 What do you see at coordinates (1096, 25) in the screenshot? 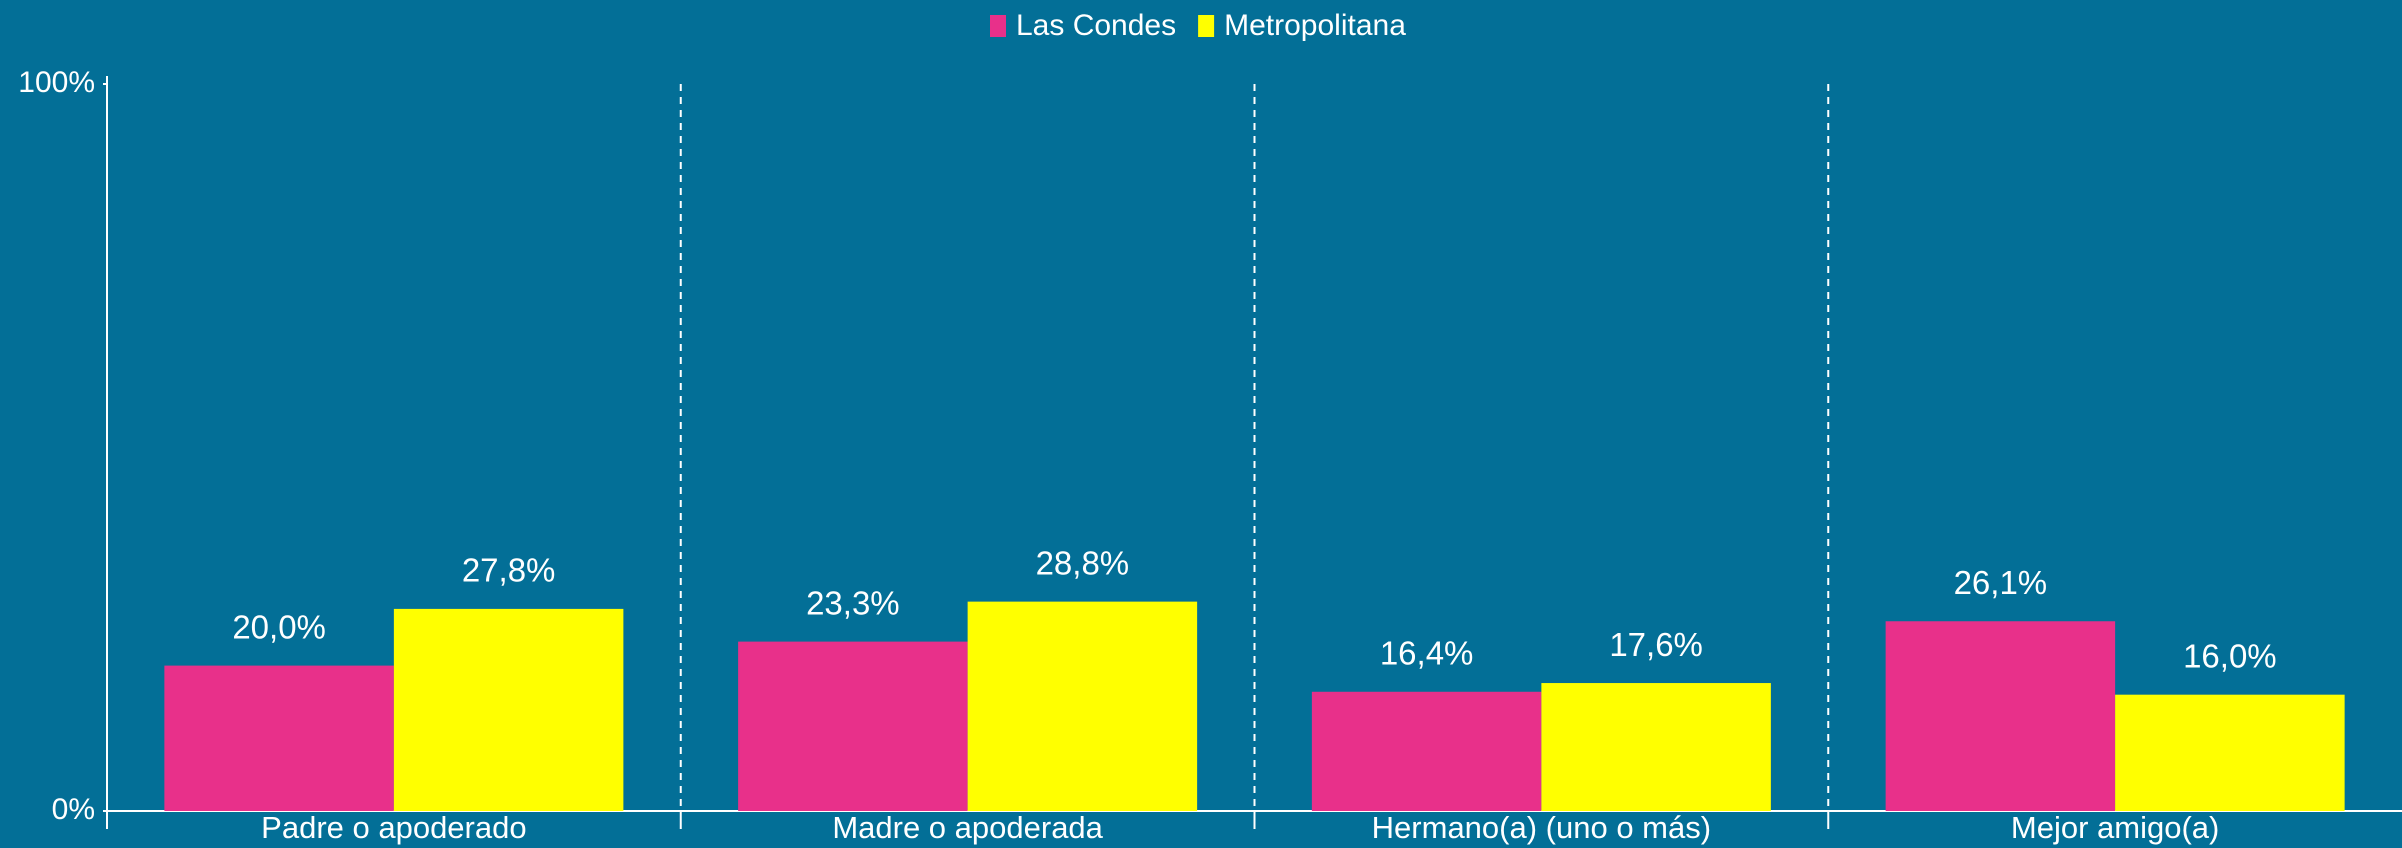
I see `legend-label: Las Condes` at bounding box center [1096, 25].